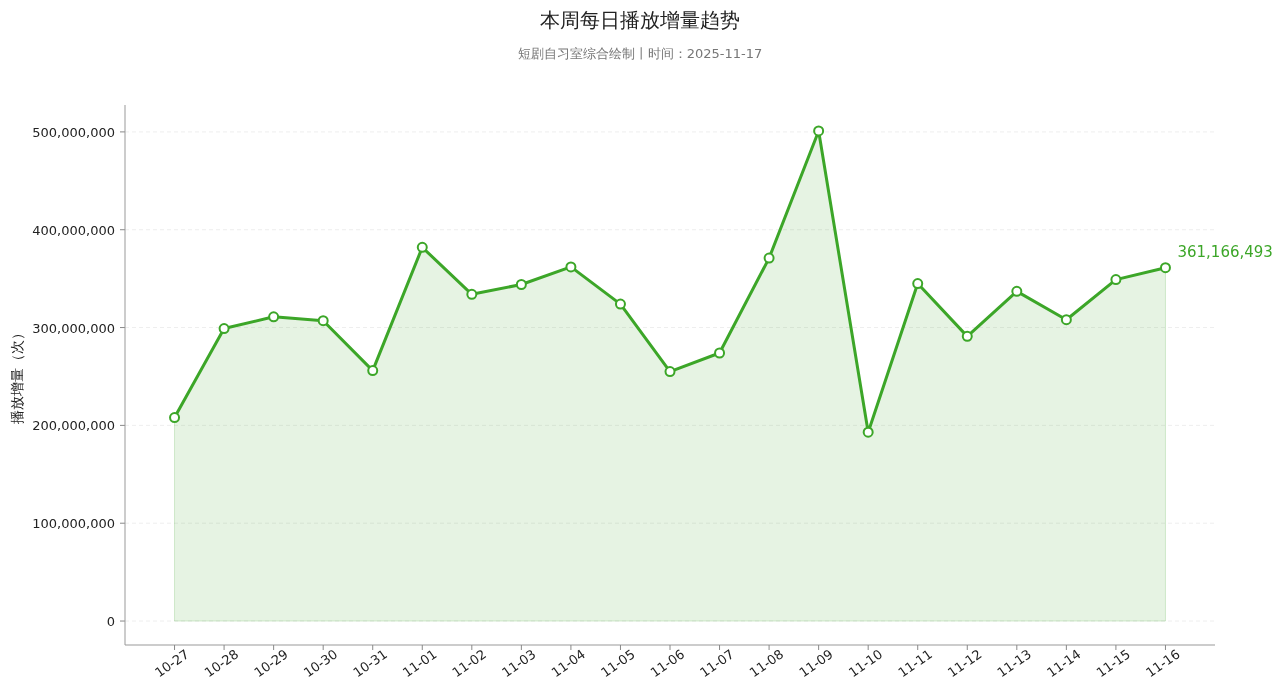 This screenshot has height=700, width=1280. Describe the element at coordinates (110, 622) in the screenshot. I see `y-tick-label: 0` at that location.